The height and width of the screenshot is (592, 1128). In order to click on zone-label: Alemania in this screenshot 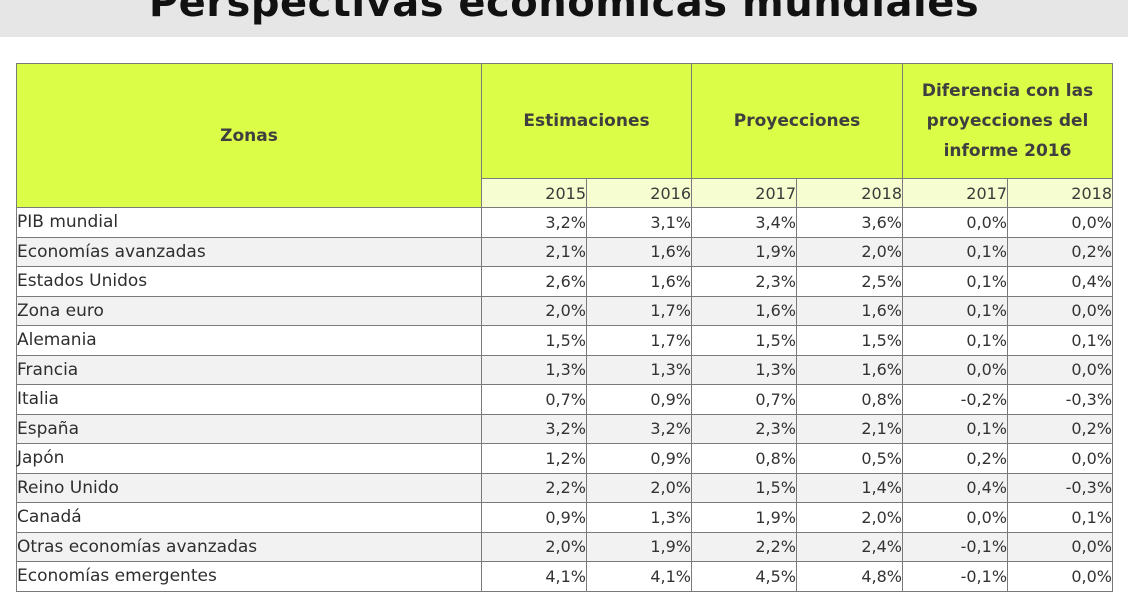, I will do `click(249, 340)`.